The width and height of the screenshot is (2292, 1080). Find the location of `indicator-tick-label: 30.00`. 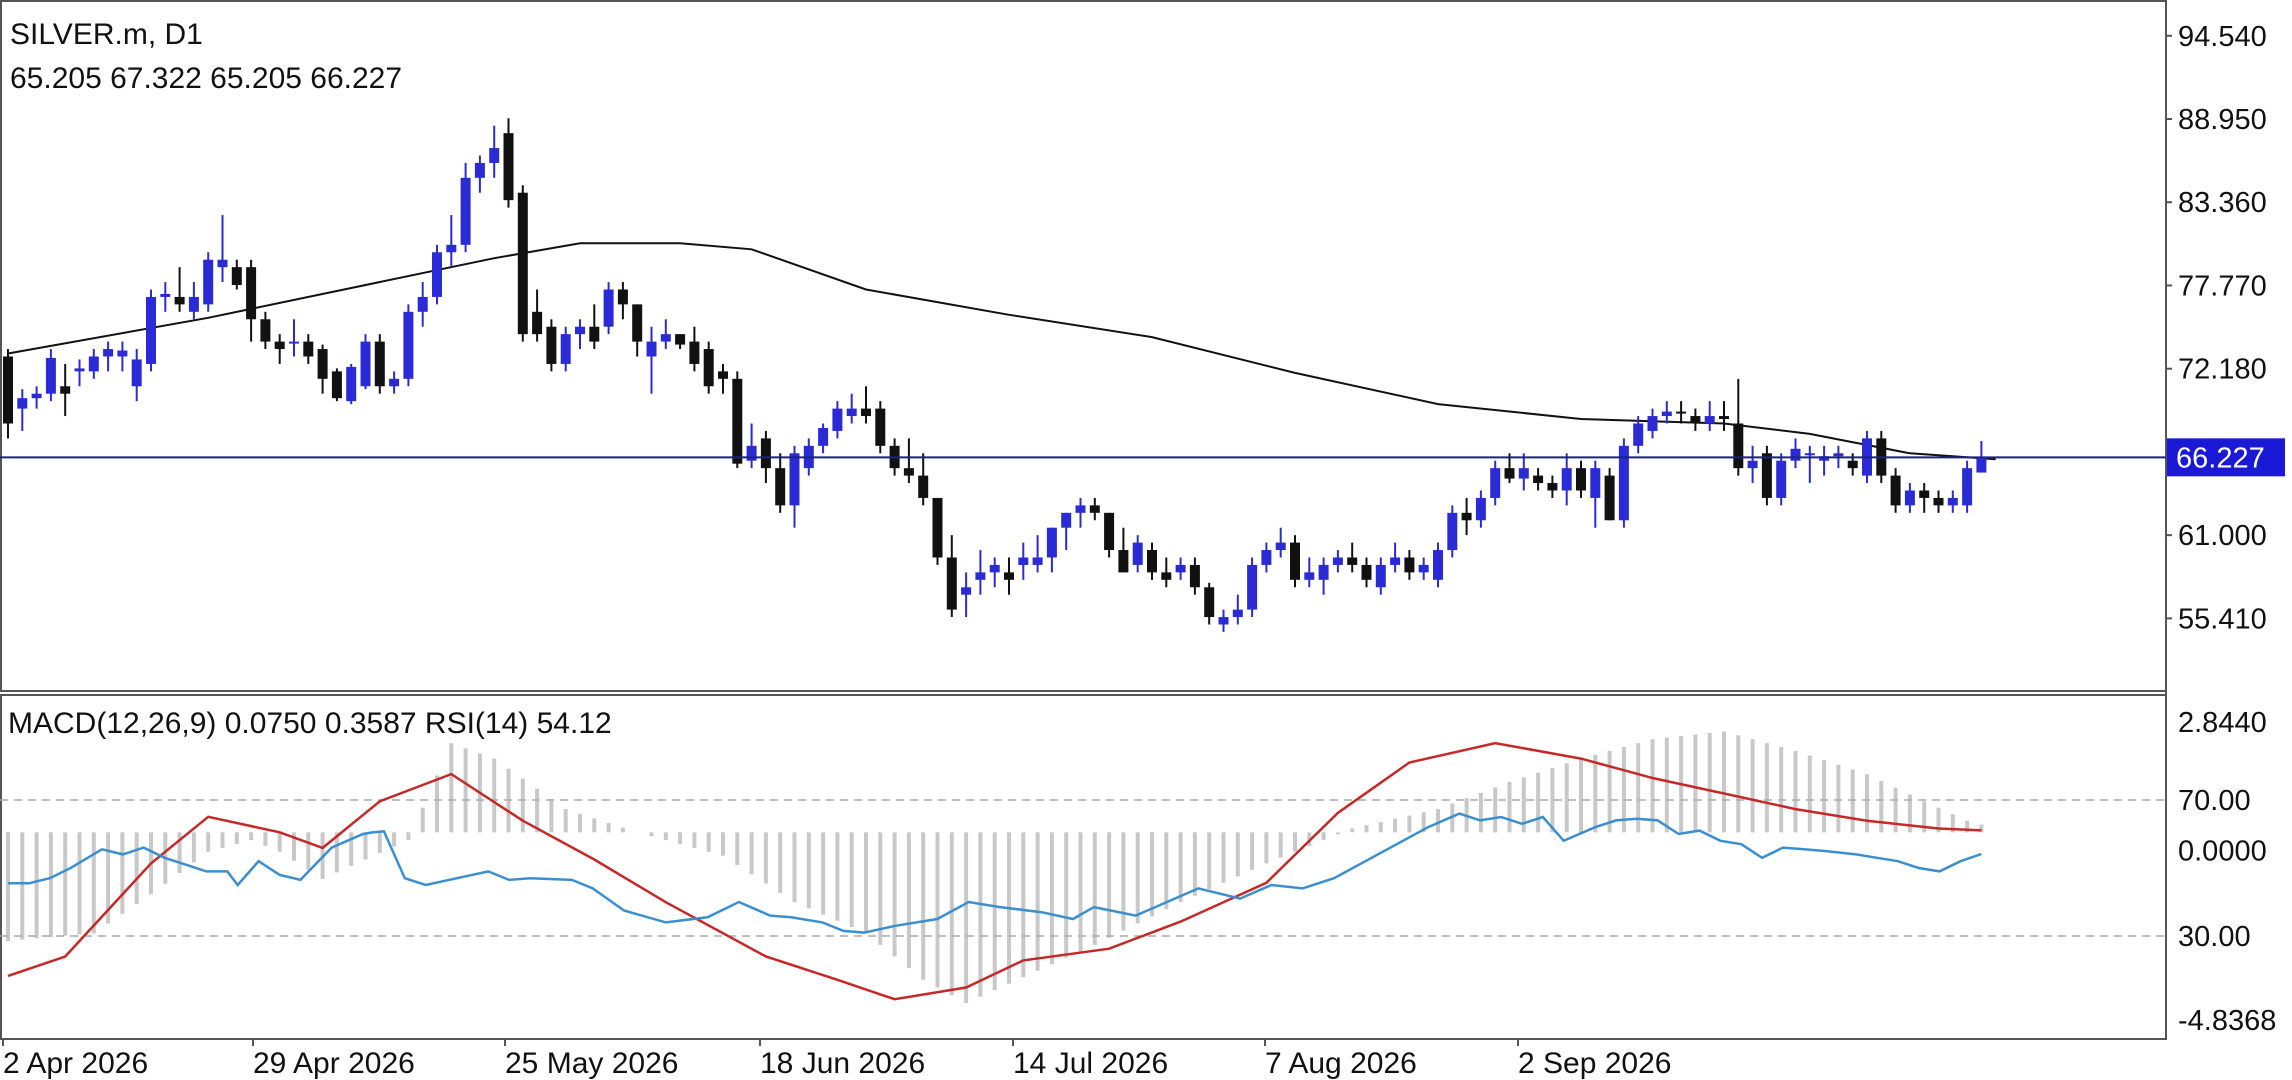

indicator-tick-label: 30.00 is located at coordinates (2214, 937).